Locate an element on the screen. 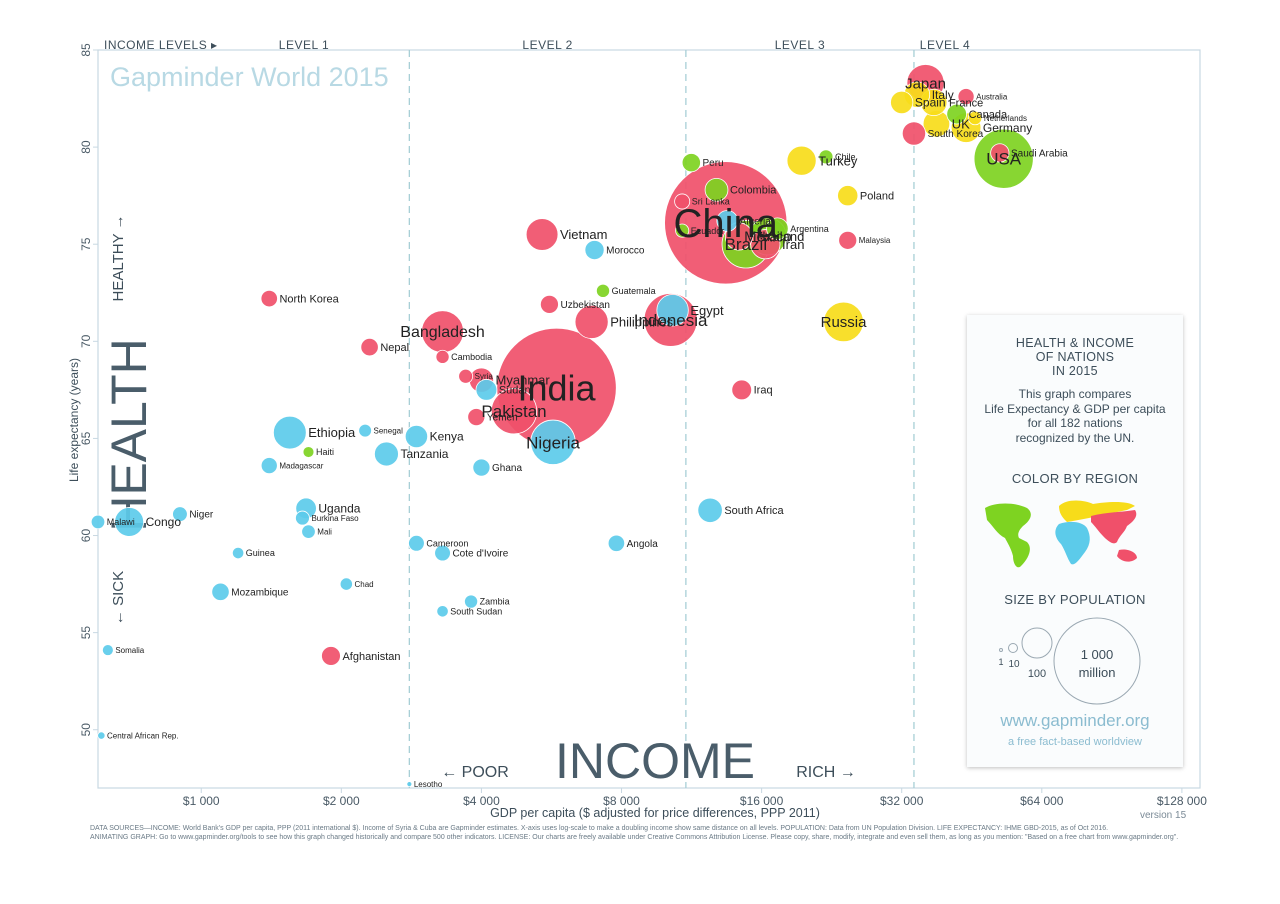 The width and height of the screenshot is (1280, 904). bubble-colombia is located at coordinates (716, 190).